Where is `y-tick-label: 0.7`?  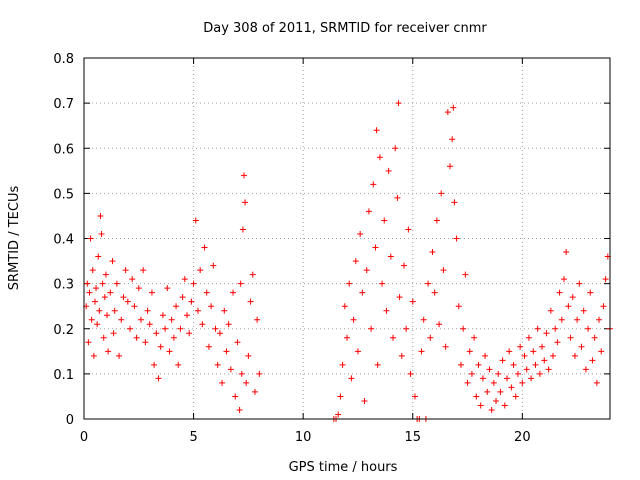
y-tick-label: 0.7 is located at coordinates (63, 104).